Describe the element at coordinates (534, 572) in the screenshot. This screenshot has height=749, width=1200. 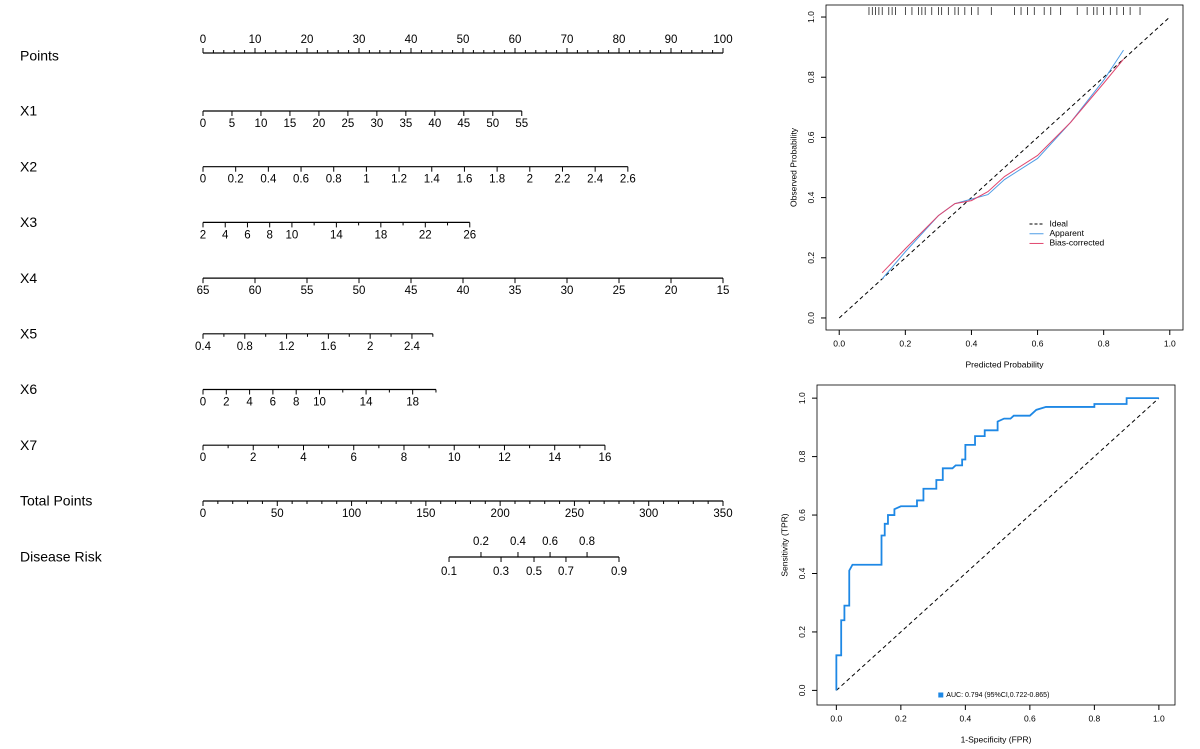
I see `tick-label: 0.5` at that location.